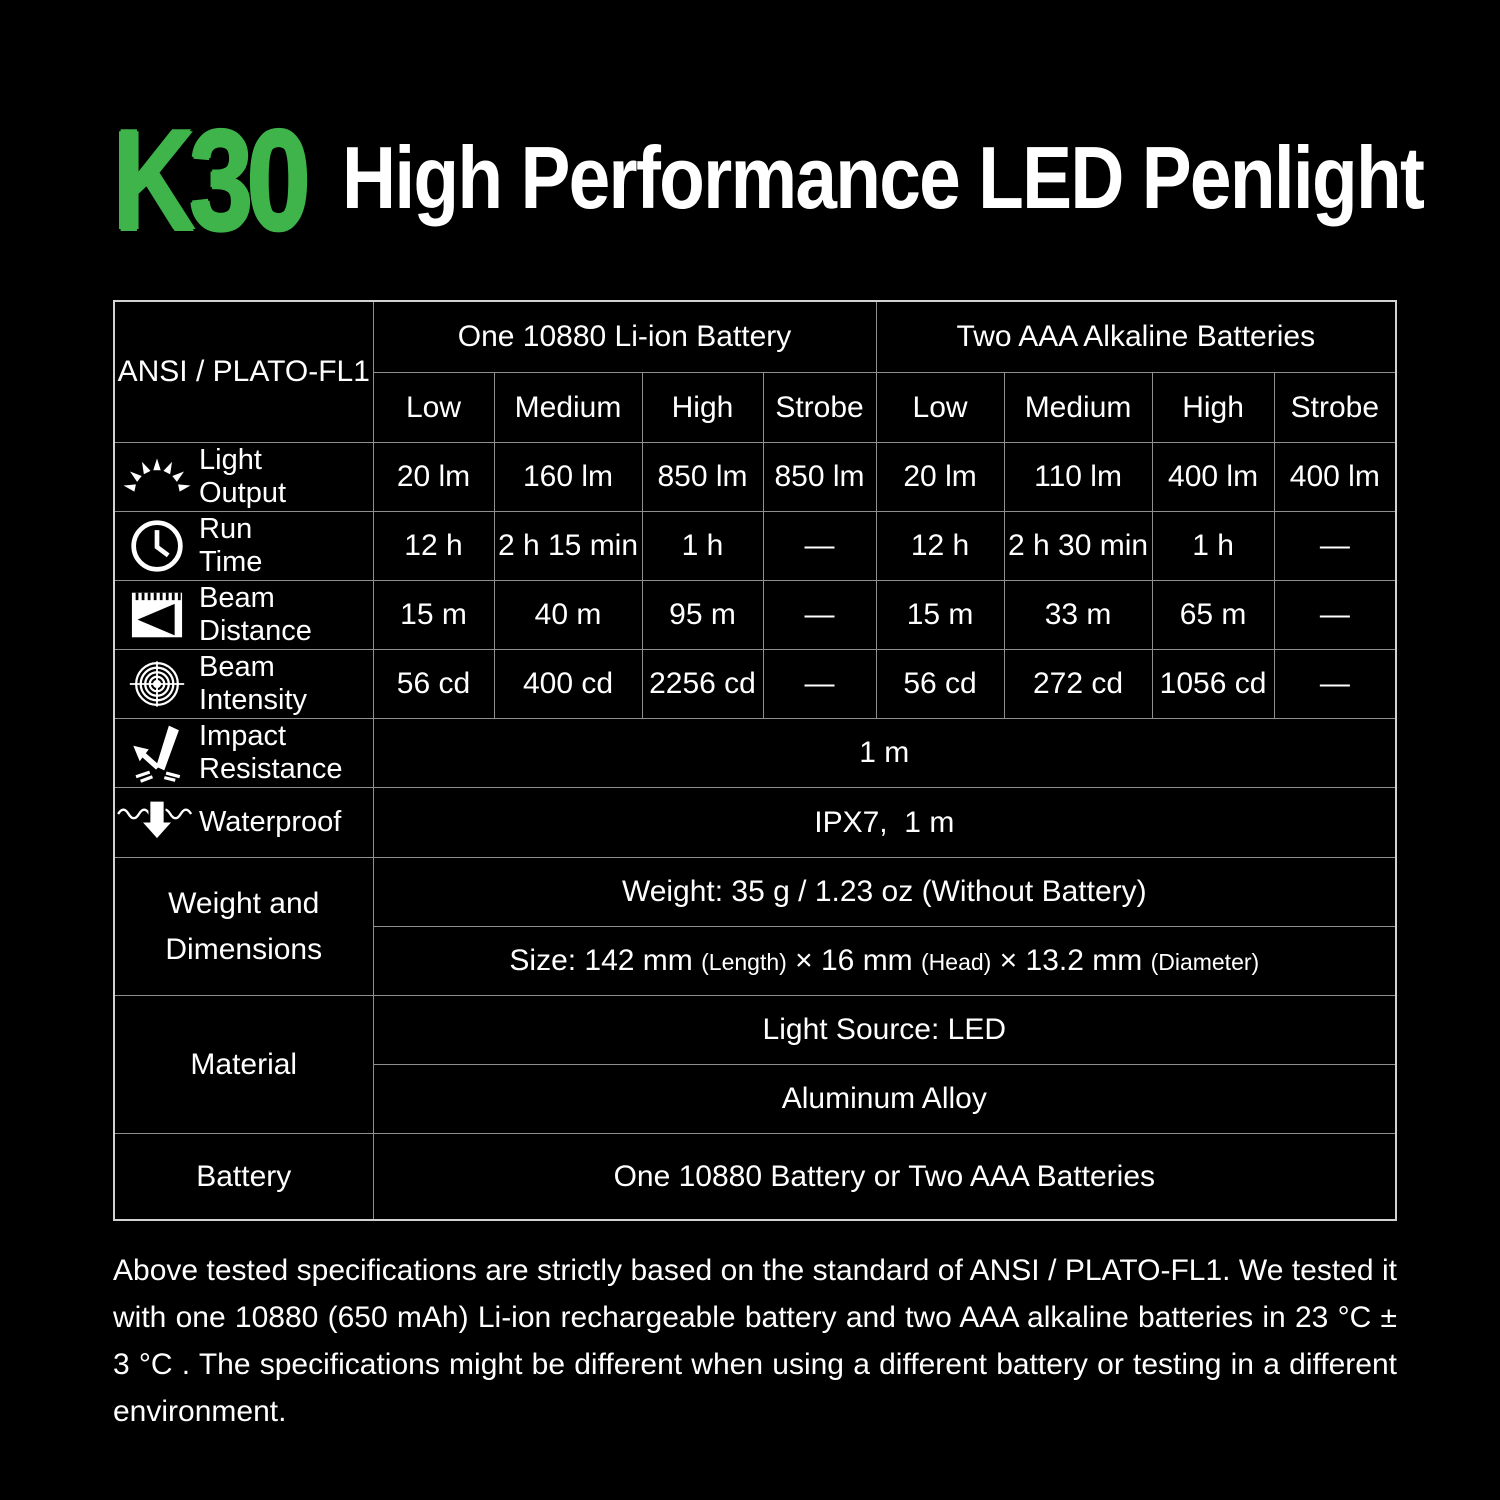 Image resolution: width=1500 pixels, height=1500 pixels. I want to click on row-label-line: Resistance, so click(271, 769).